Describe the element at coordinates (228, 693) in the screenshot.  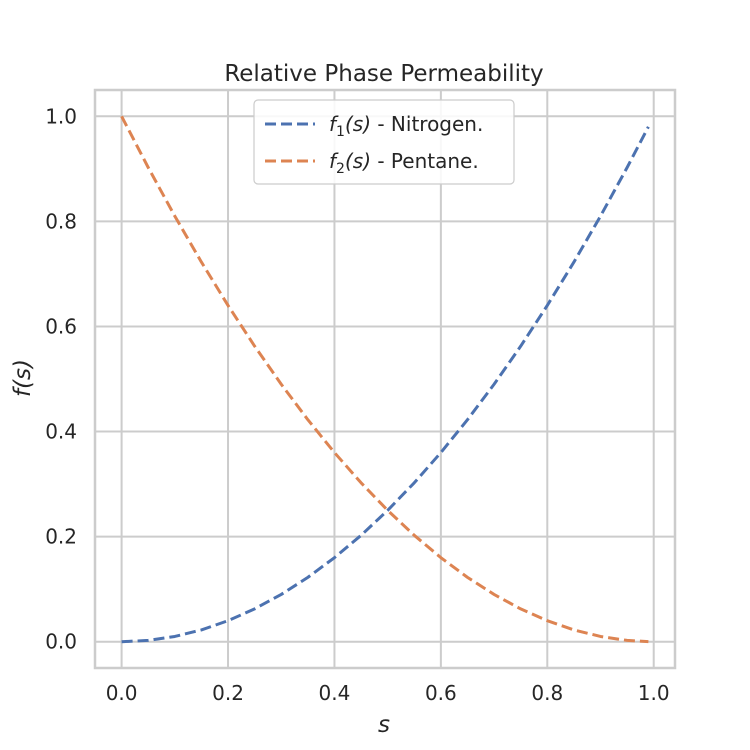
I see `x-tick-label: 0.2` at that location.